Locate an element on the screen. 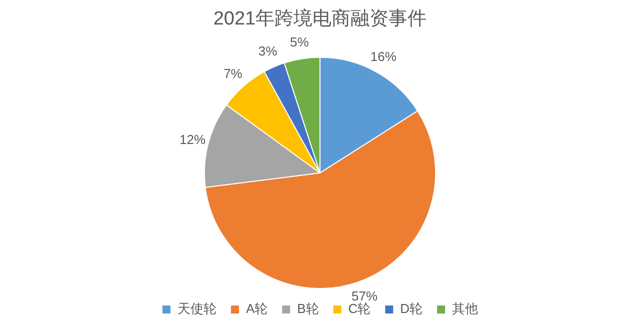 This screenshot has height=330, width=640. data-label: 16% is located at coordinates (383, 56).